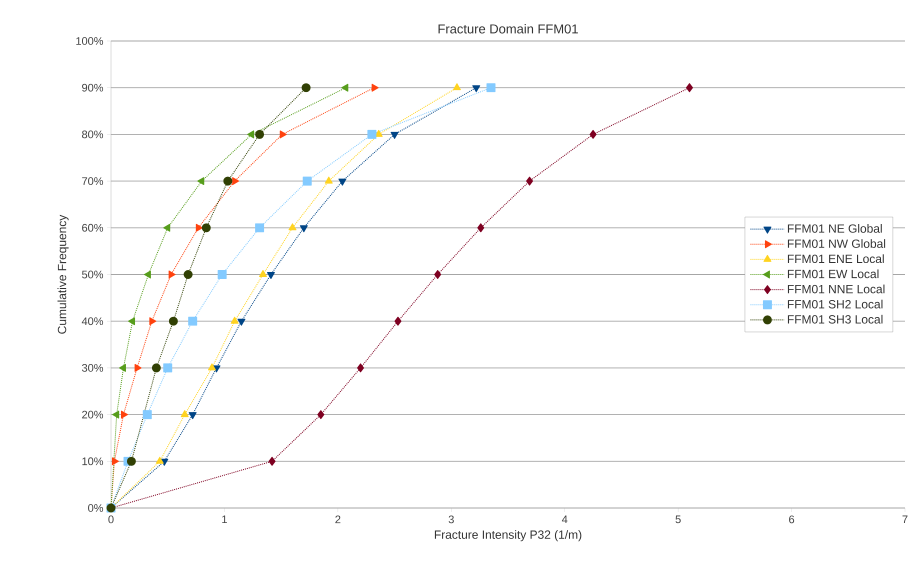 The width and height of the screenshot is (911, 585). I want to click on x-tick-label: 3, so click(451, 520).